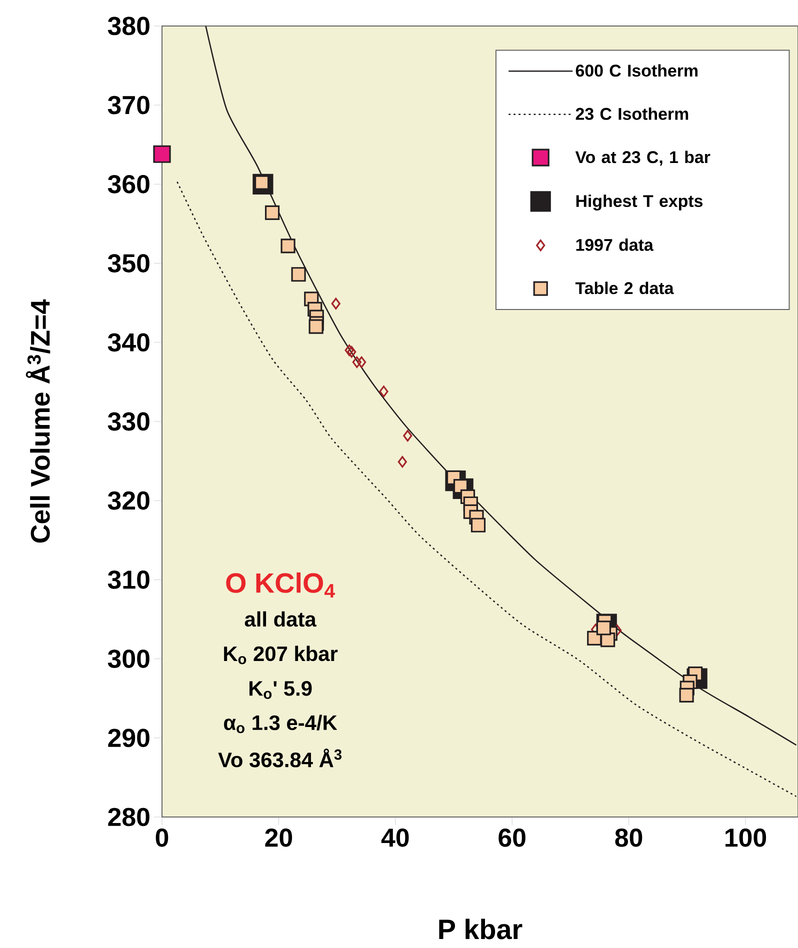 Image resolution: width=798 pixels, height=948 pixels. What do you see at coordinates (395, 837) in the screenshot?
I see `x-tick-label: 40` at bounding box center [395, 837].